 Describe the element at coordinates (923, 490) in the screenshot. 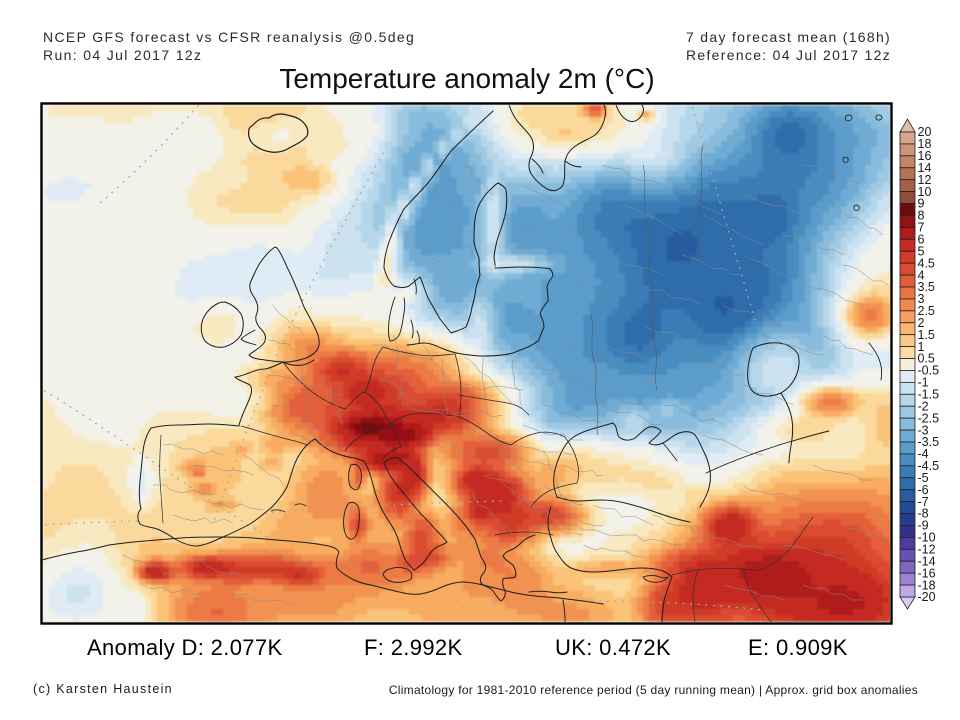

I see `svg-text: -6` at that location.